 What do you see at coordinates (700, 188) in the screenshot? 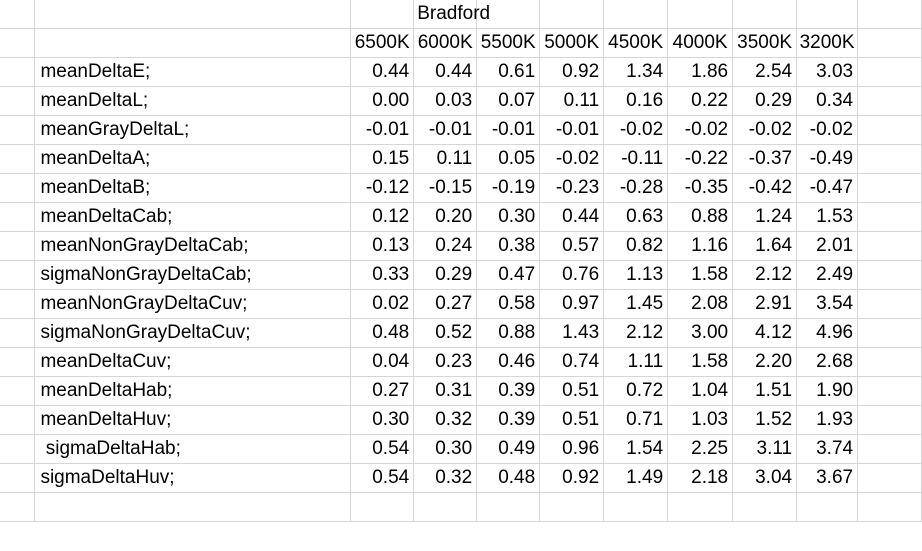
I see `value-cell: -0.35` at bounding box center [700, 188].